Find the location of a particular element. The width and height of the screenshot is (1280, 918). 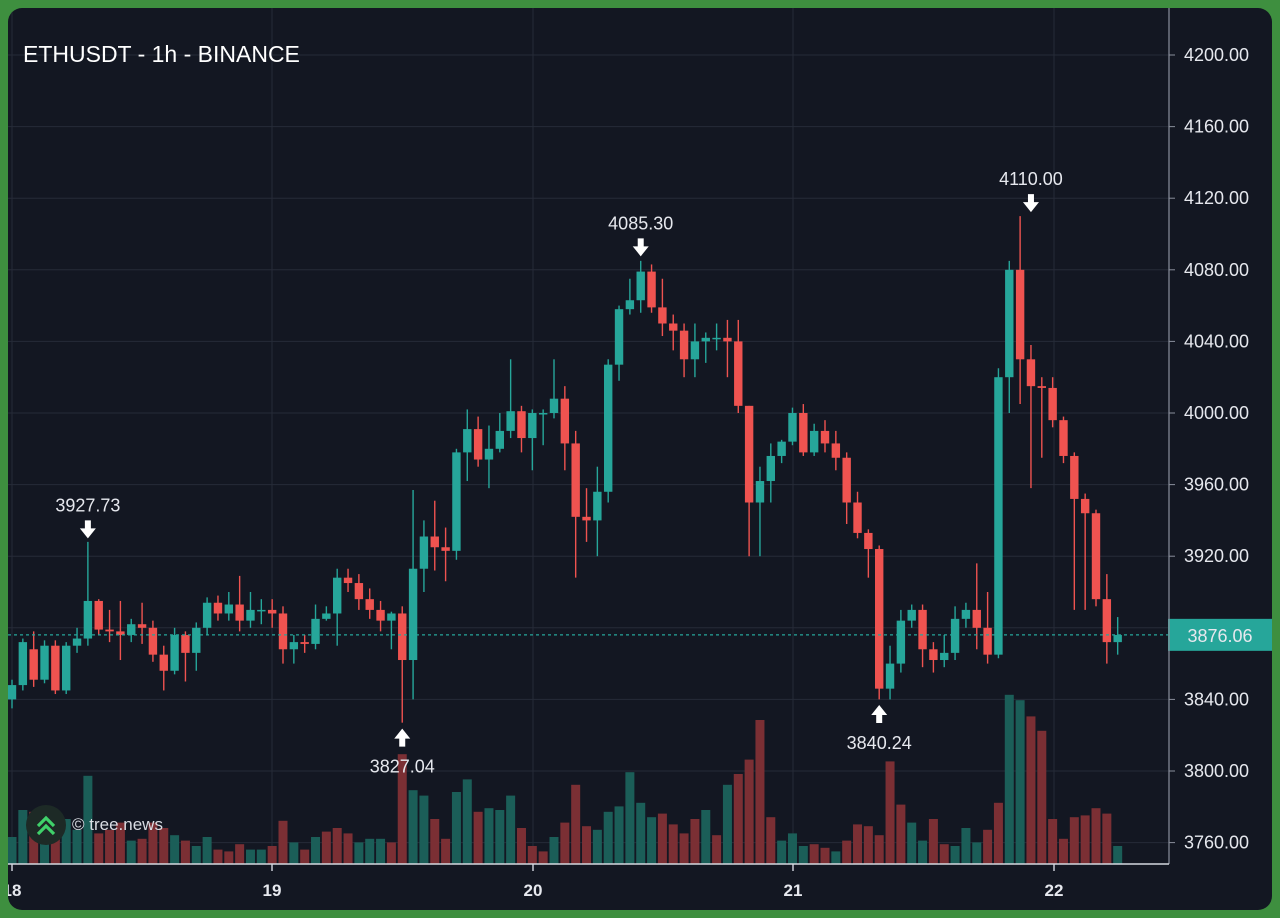

price-annotation: 4110.00 is located at coordinates (1031, 191).